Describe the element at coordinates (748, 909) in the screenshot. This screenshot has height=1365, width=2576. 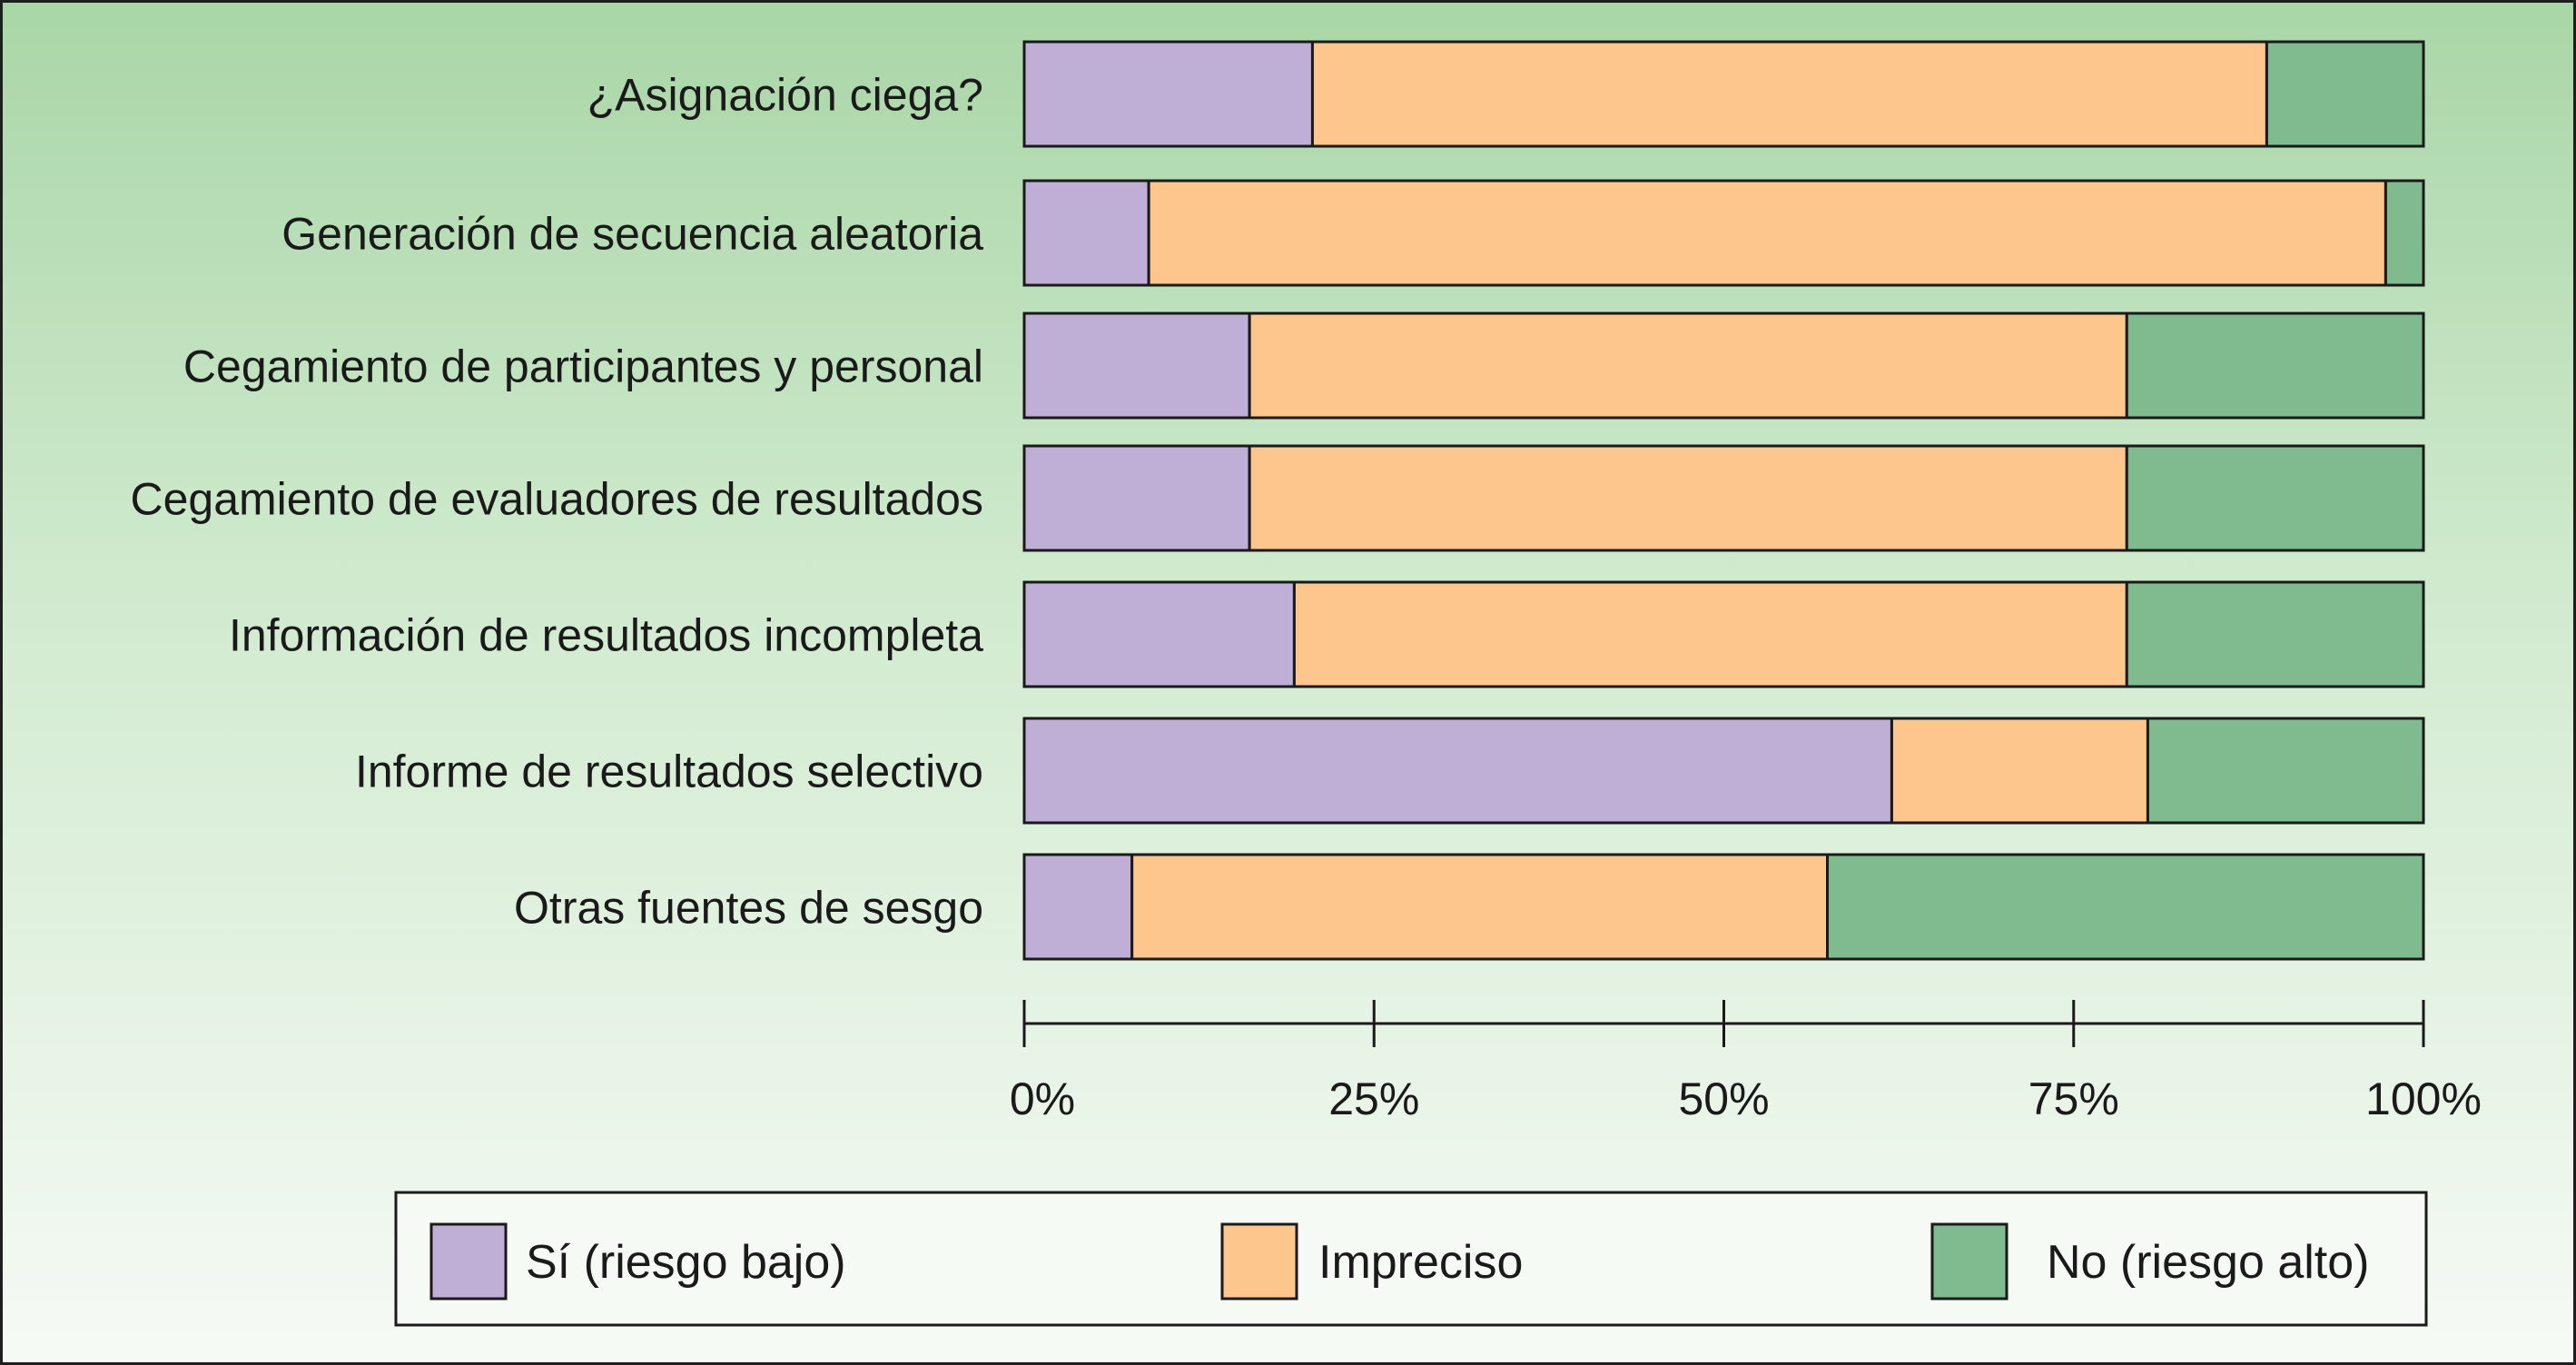
I see `category-label: Otras fuentes de sesgo` at that location.